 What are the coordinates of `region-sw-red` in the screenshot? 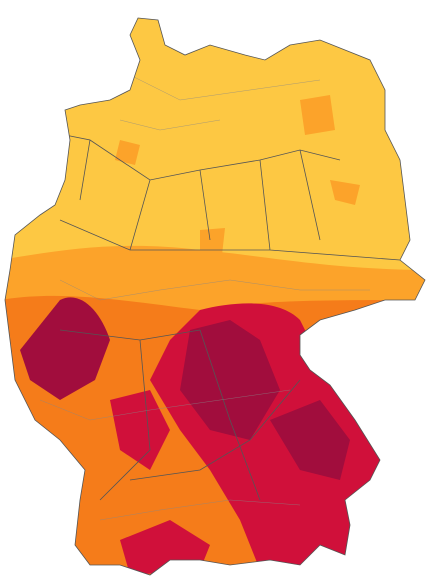 It's located at (140, 430).